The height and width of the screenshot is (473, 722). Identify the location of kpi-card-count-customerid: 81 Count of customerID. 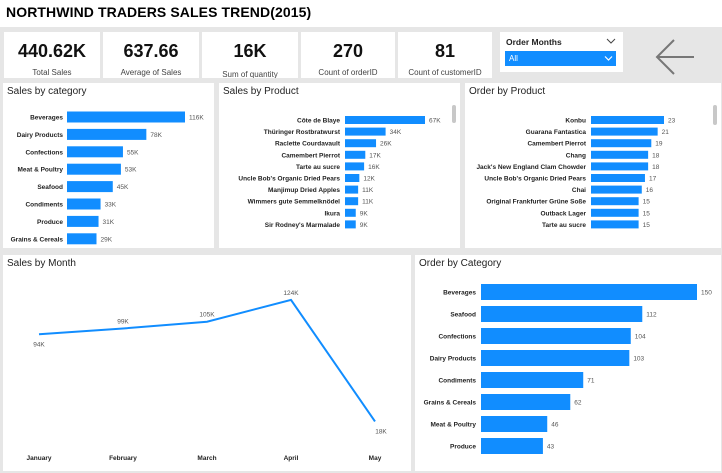
(445, 55).